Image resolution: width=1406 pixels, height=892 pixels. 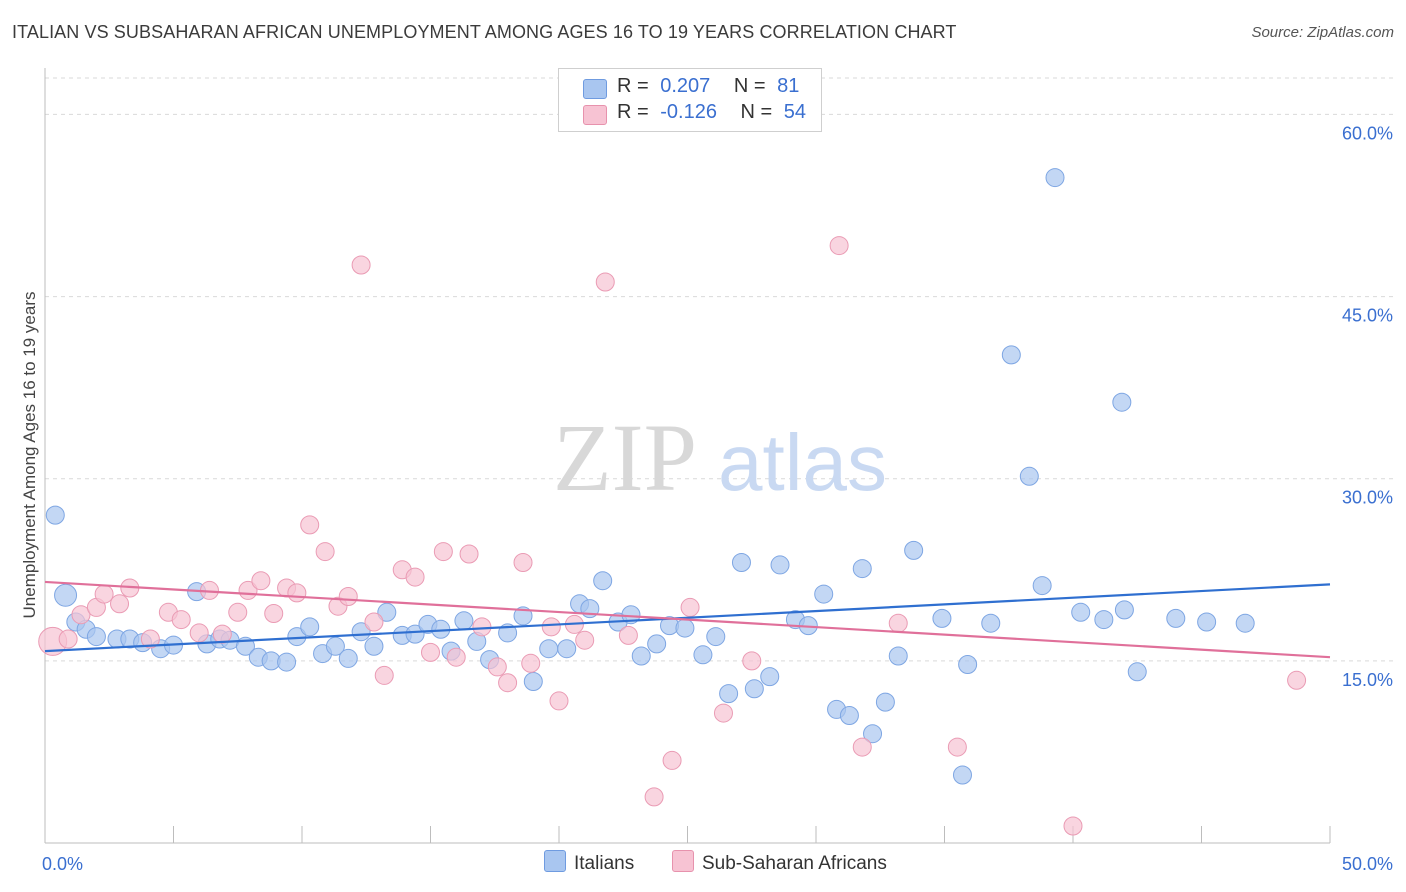 What do you see at coordinates (29, 455) in the screenshot?
I see `y-axis-label: Unemployment Among Ages 16 to 19 years` at bounding box center [29, 455].